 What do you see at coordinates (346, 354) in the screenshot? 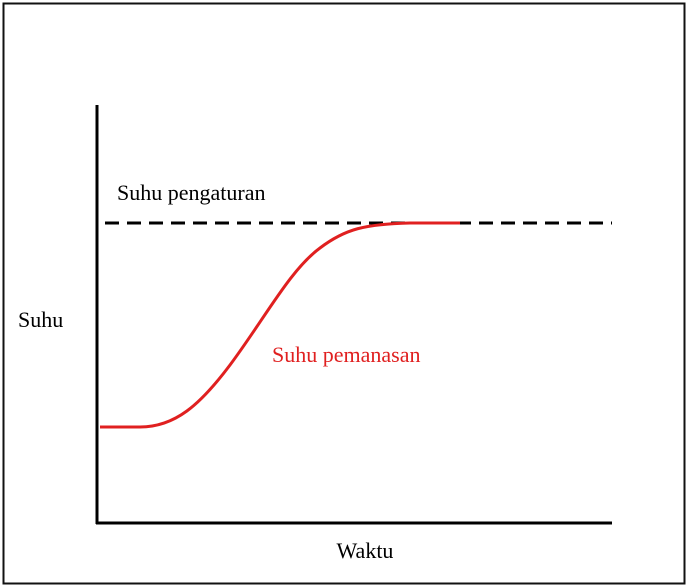
I see `heating-label: Suhu pemanasan` at bounding box center [346, 354].